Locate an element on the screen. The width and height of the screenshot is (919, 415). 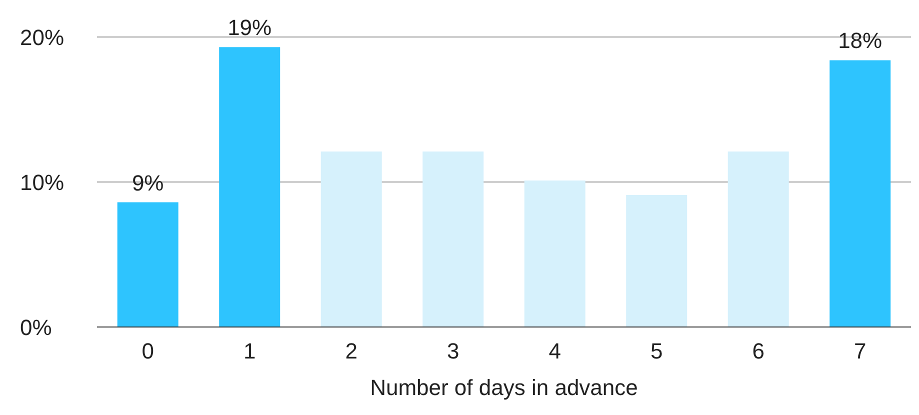
x-tick-label: 6 is located at coordinates (758, 351).